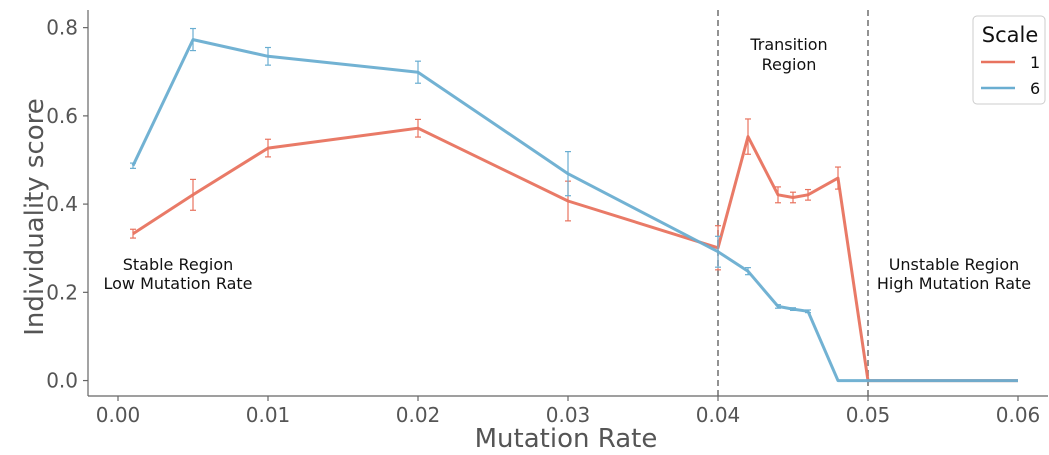 This screenshot has width=1049, height=455. I want to click on legend-frame, so click(1009, 60).